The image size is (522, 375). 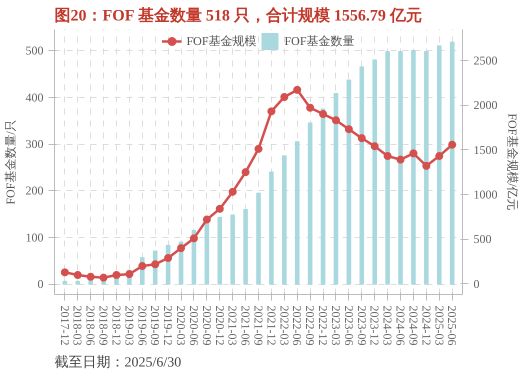 What do you see at coordinates (361, 326) in the screenshot?
I see `x-tick-label: 2023-09` at bounding box center [361, 326].